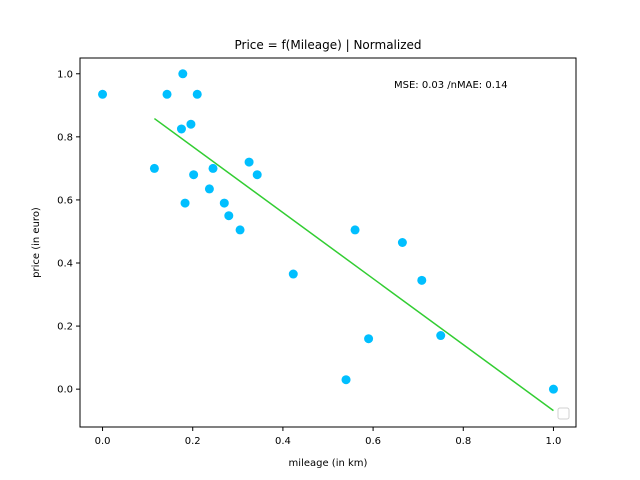 The height and width of the screenshot is (480, 640). What do you see at coordinates (65, 74) in the screenshot?
I see `y-tick-label: 1.0` at bounding box center [65, 74].